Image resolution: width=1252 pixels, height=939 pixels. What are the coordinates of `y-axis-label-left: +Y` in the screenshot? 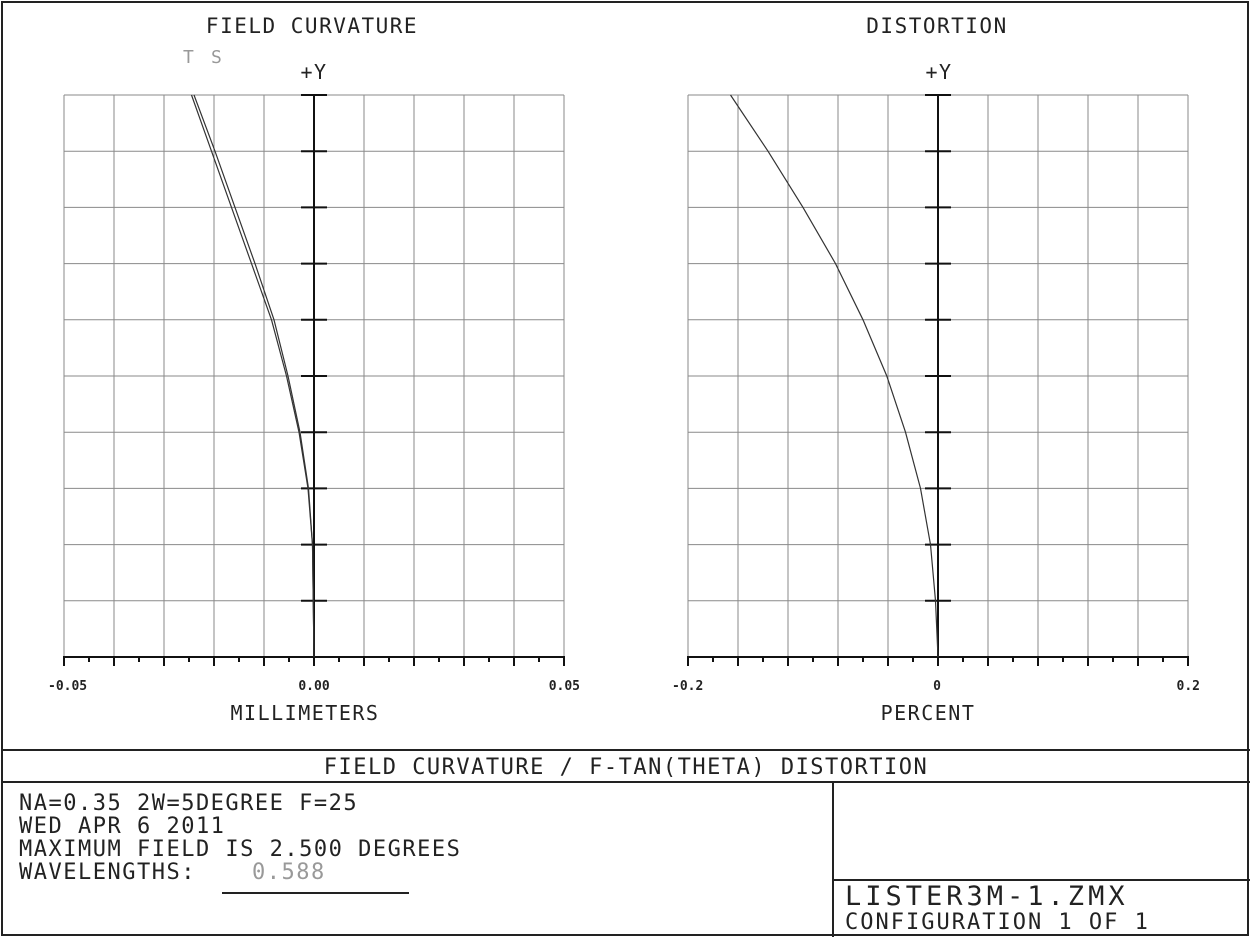 It's located at (313, 72).